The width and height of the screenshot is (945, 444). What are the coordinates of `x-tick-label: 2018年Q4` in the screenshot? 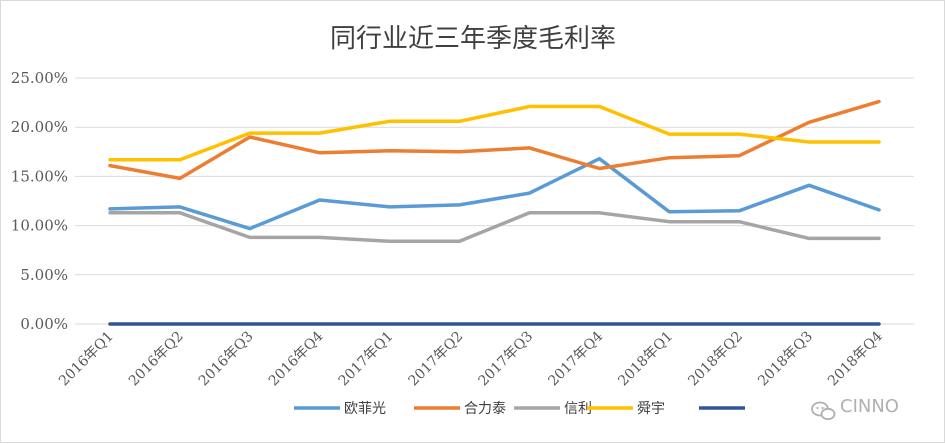 It's located at (855, 358).